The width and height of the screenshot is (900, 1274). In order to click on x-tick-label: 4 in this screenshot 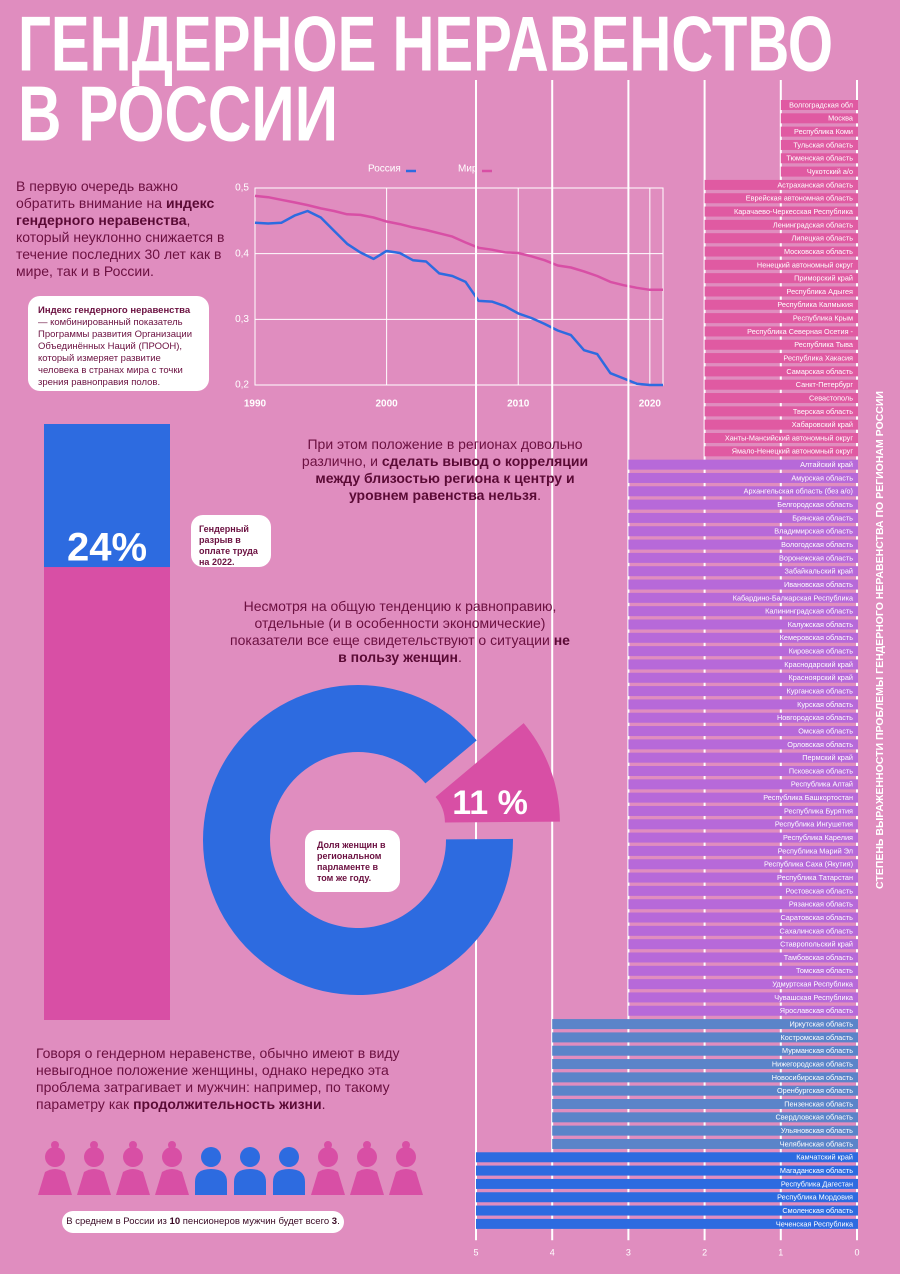, I will do `click(552, 1253)`.